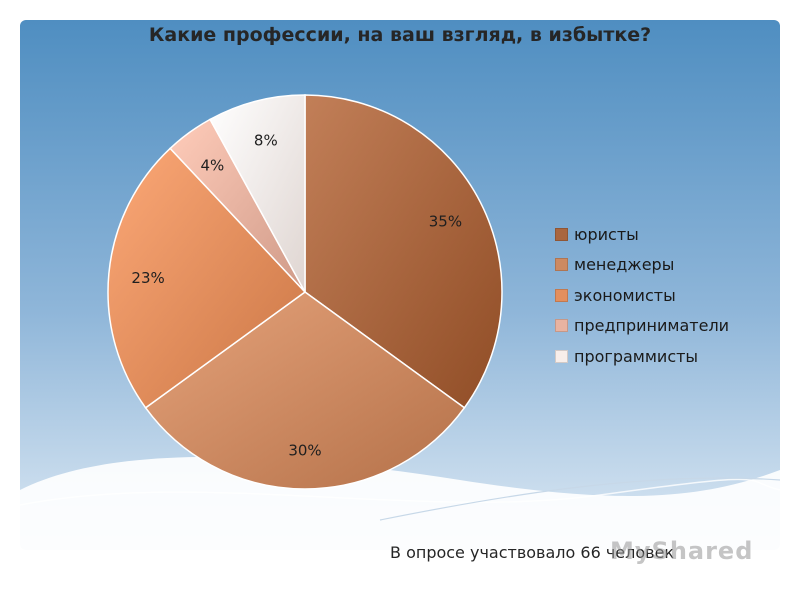 The image size is (800, 600). Describe the element at coordinates (403, 251) in the screenshot. I see `pie-slice-юристы` at that location.